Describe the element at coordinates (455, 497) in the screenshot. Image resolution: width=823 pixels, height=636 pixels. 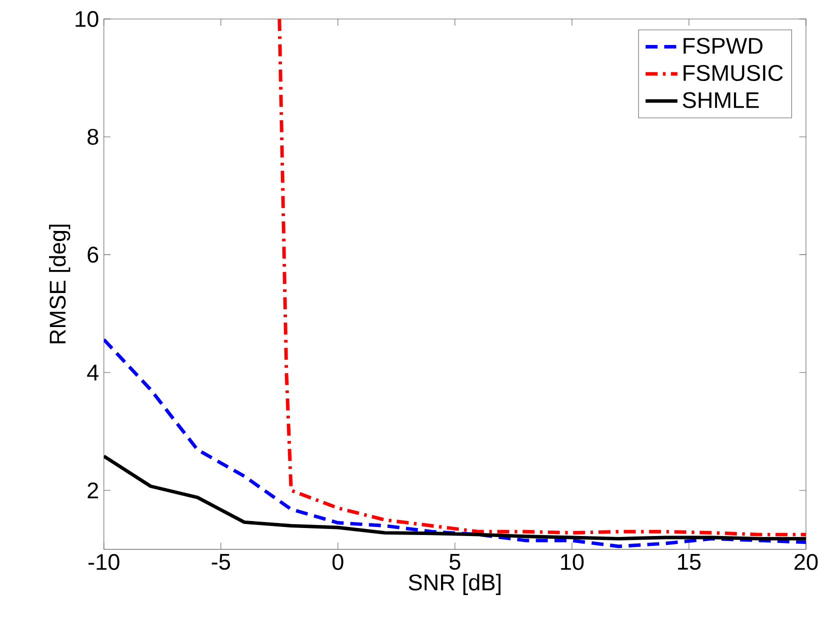
I see `line-series` at that location.